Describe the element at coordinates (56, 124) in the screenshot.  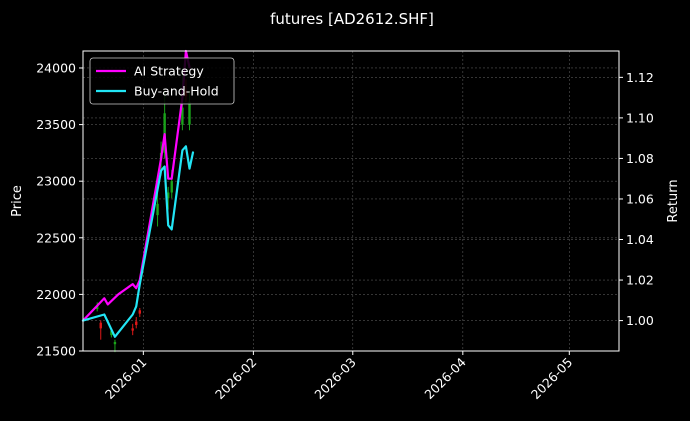
I see `y-tick-label-left: 23500` at that location.